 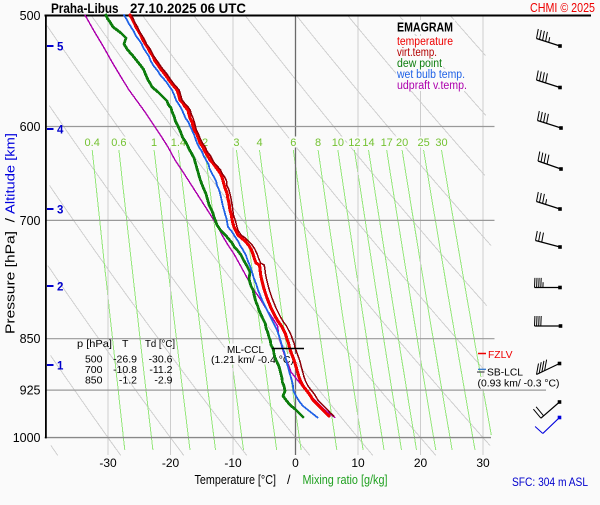 I want to click on svg-text: -20, so click(x=171, y=463).